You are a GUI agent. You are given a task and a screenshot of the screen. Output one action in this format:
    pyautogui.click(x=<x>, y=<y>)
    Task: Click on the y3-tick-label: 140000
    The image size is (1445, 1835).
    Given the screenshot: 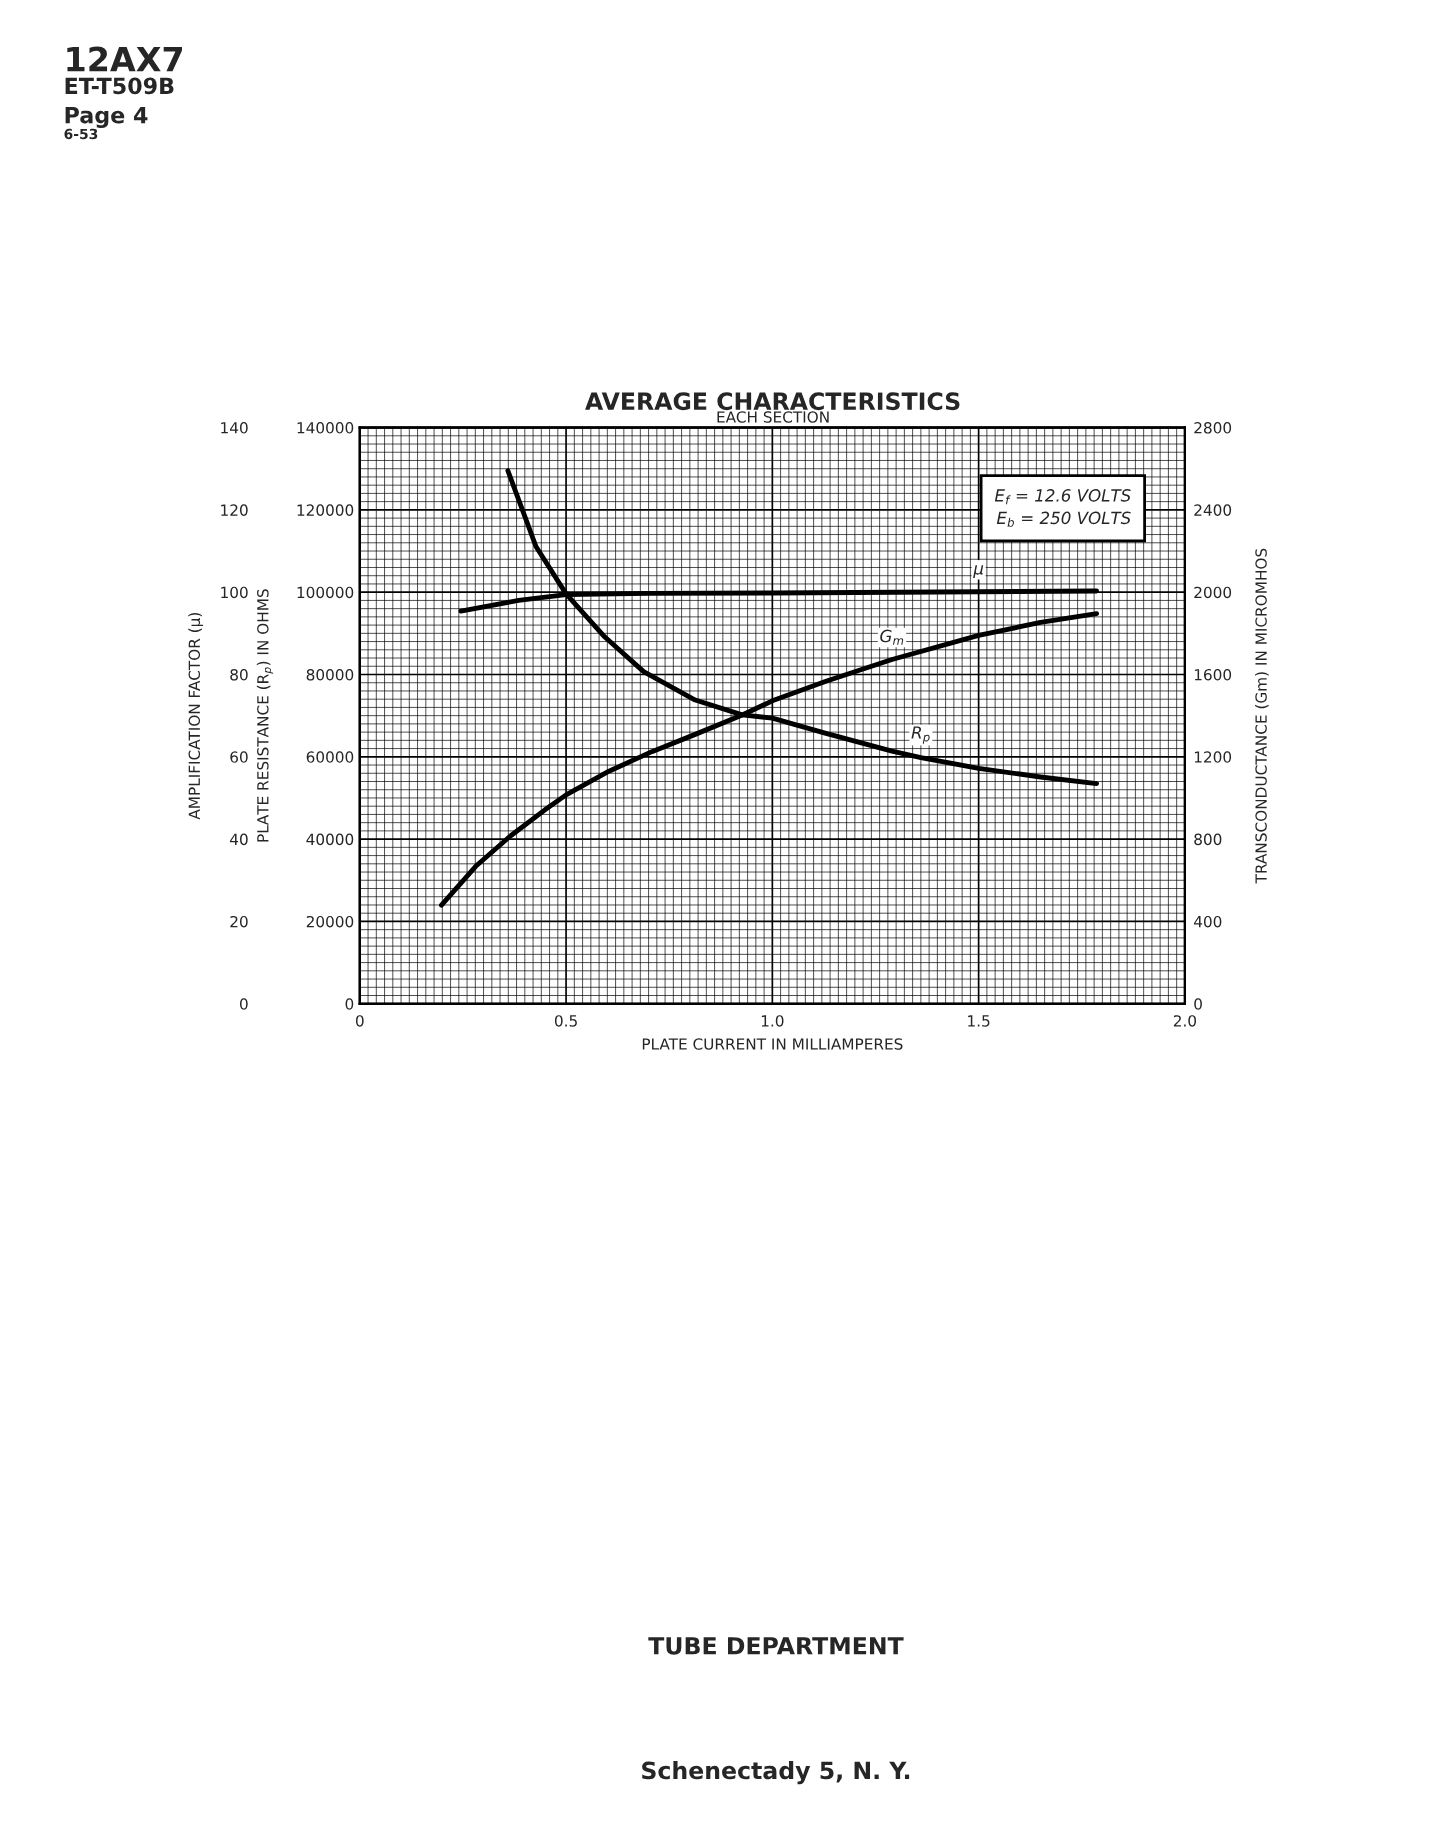 What is the action you would take?
    pyautogui.click(x=325, y=428)
    